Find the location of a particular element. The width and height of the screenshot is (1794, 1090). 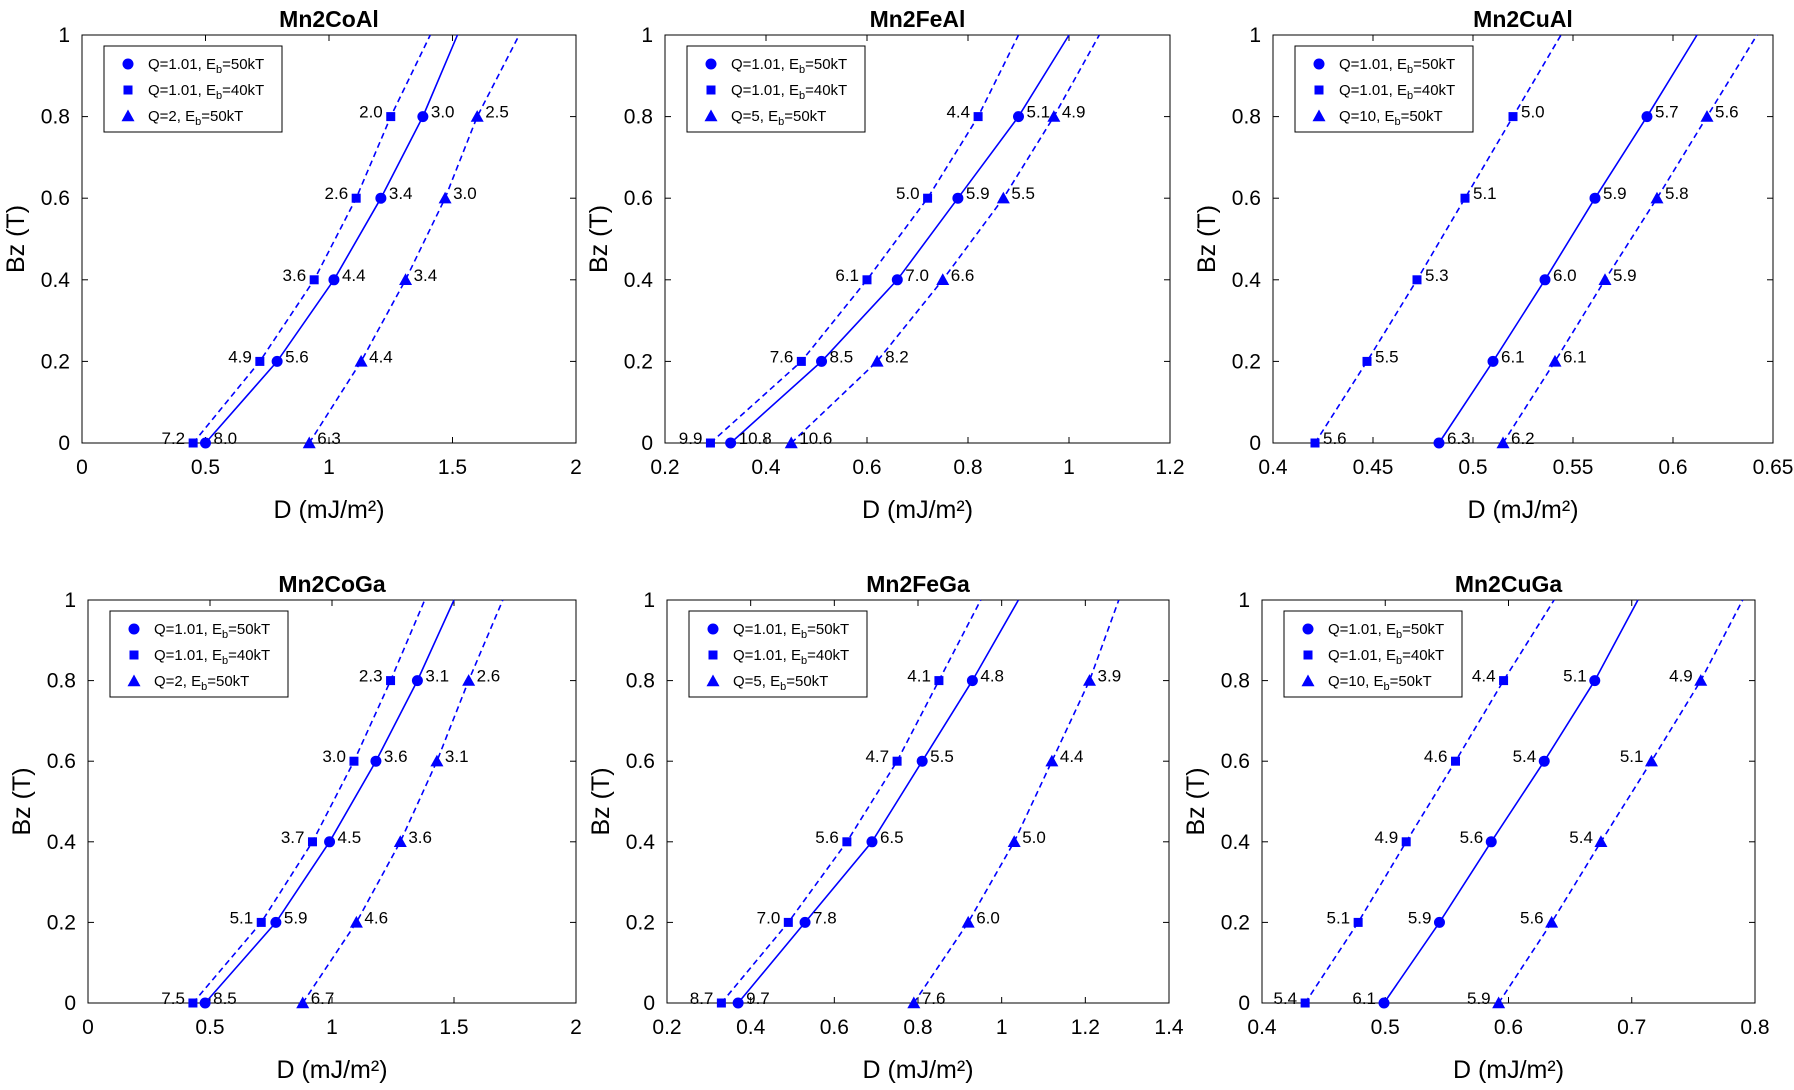

series-1: 9.7 7.8 6.5 5.5 4.8 is located at coordinates (876, 804).